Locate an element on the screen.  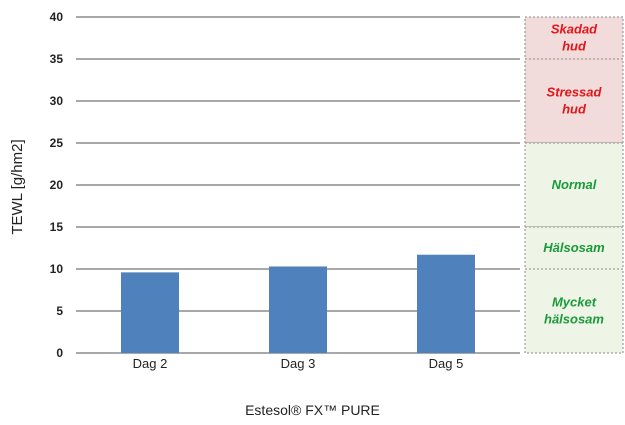
x-tick-label: Dag 3 is located at coordinates (298, 363).